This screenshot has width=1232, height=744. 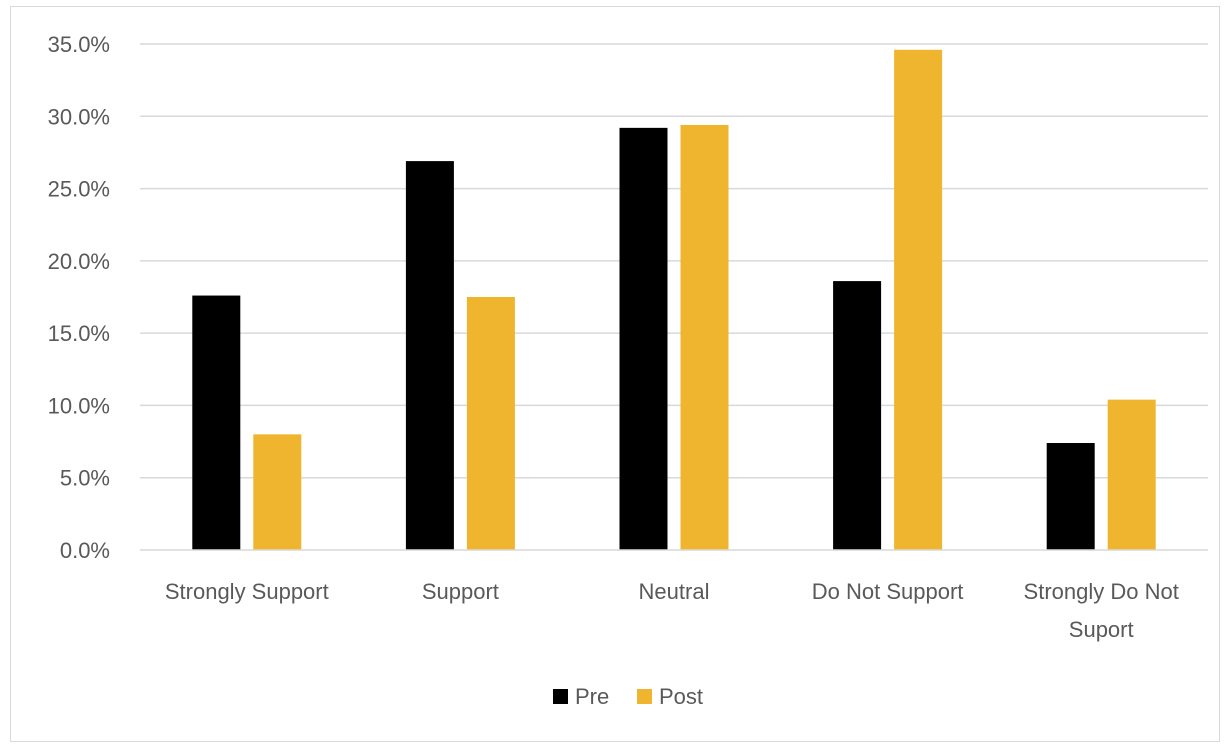 What do you see at coordinates (79, 405) in the screenshot?
I see `y-tick-label: 10.0%` at bounding box center [79, 405].